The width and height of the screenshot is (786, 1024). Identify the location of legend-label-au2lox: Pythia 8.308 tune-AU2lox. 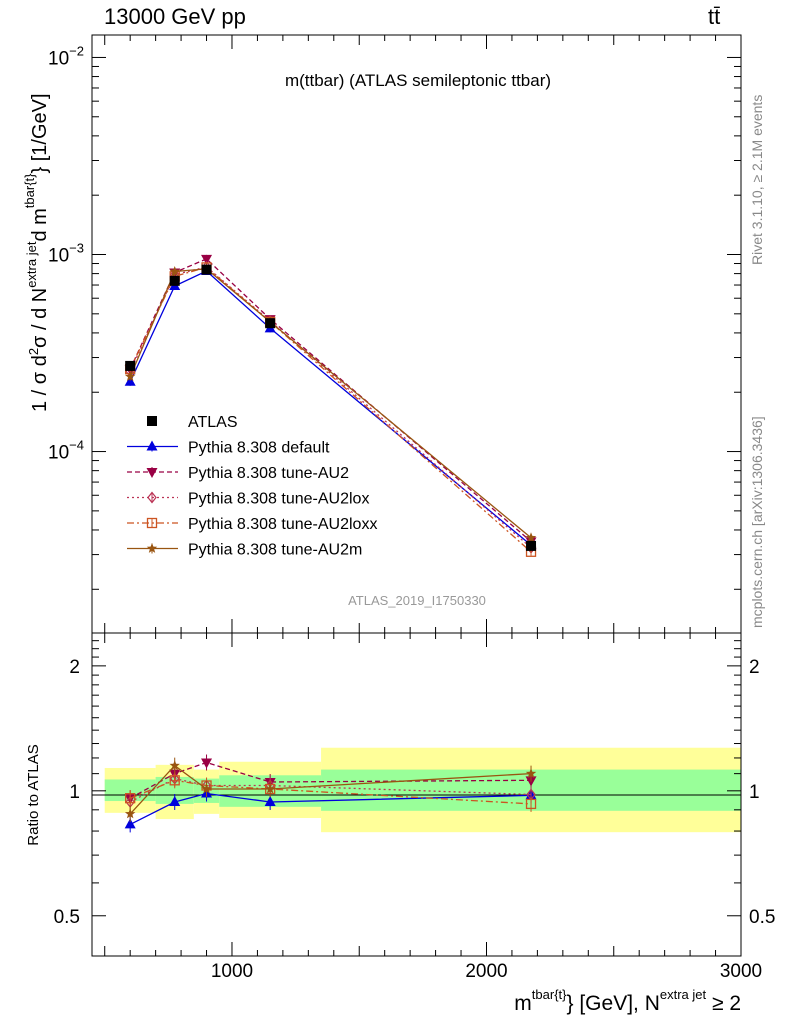
(278, 499).